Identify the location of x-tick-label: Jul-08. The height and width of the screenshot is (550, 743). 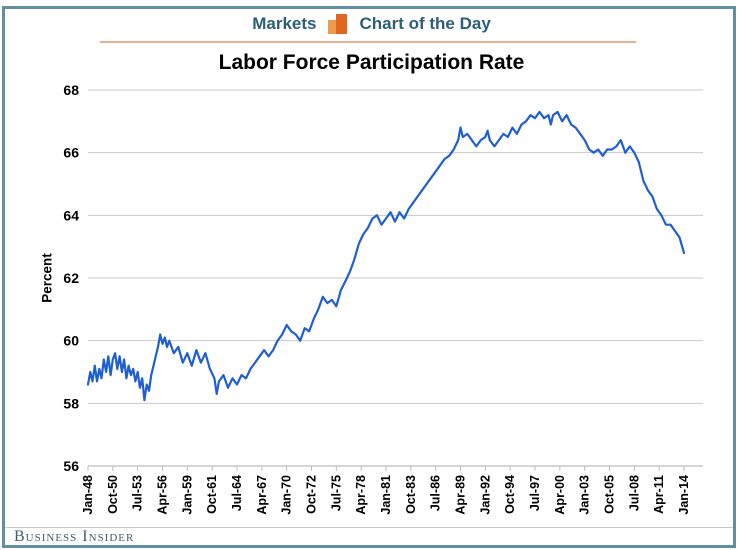
(634, 493).